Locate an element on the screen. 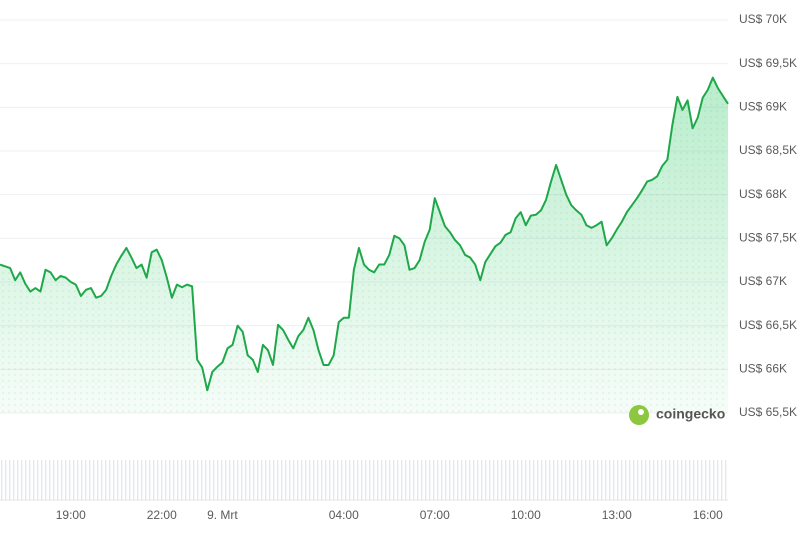 This screenshot has width=812, height=533. x-tick-label: 19:00 is located at coordinates (71, 515).